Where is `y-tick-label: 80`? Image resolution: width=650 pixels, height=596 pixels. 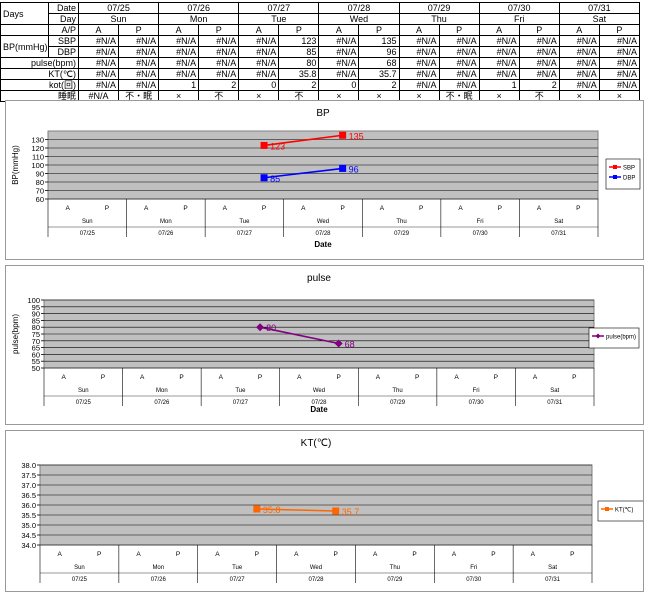
y-tick-label: 80 is located at coordinates (40, 182).